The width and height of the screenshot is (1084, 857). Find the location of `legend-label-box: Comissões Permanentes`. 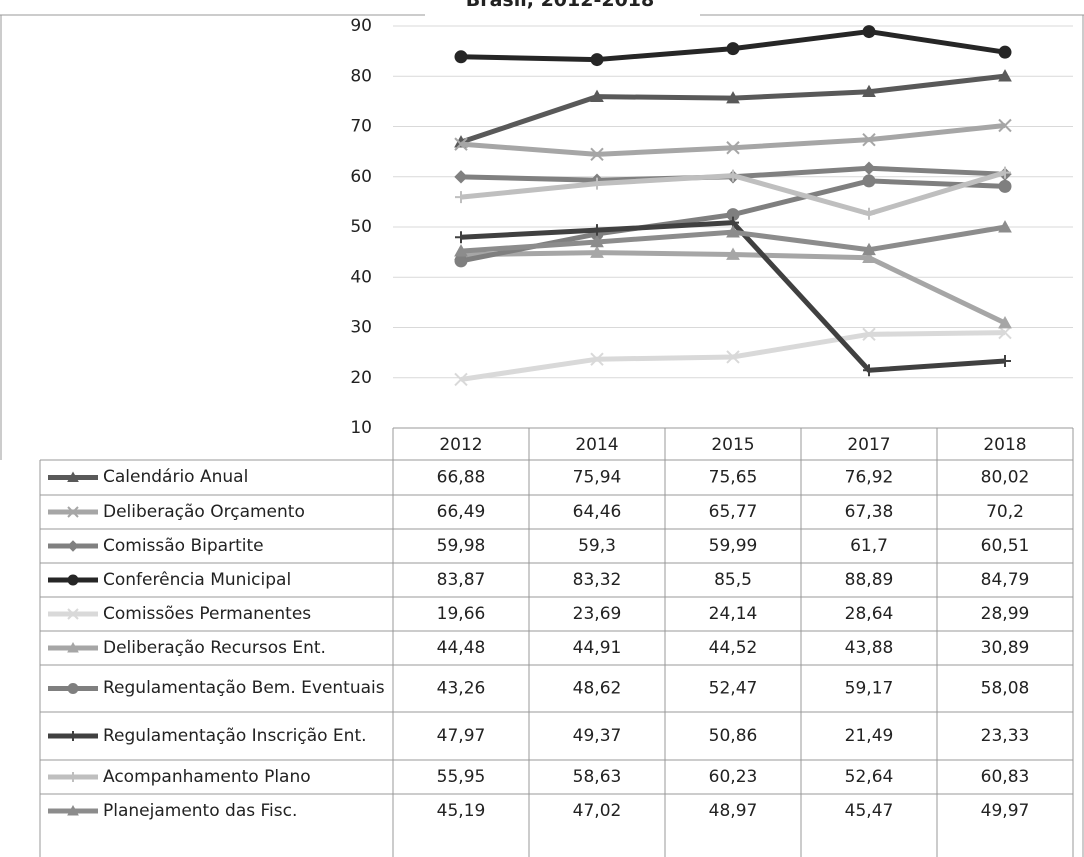

legend-label-box: Comissões Permanentes is located at coordinates (207, 613).